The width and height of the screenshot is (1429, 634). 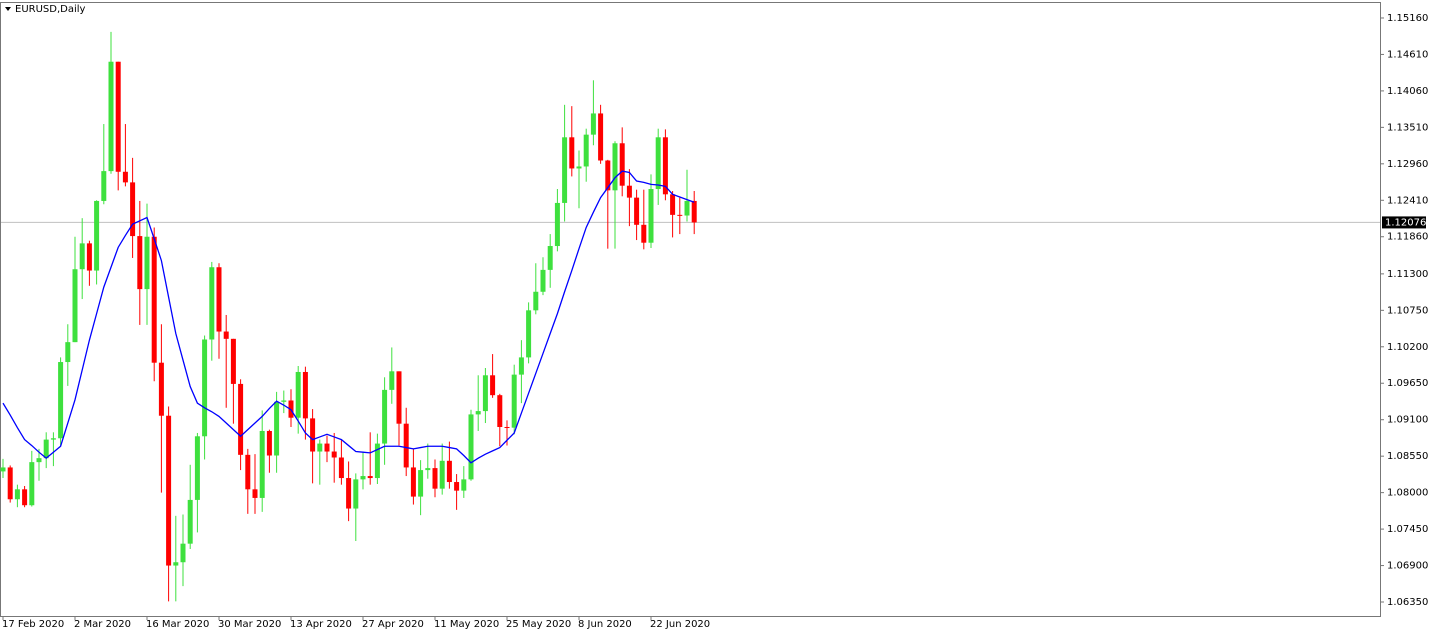 What do you see at coordinates (1407, 420) in the screenshot?
I see `y-tick-label: 1.09100` at bounding box center [1407, 420].